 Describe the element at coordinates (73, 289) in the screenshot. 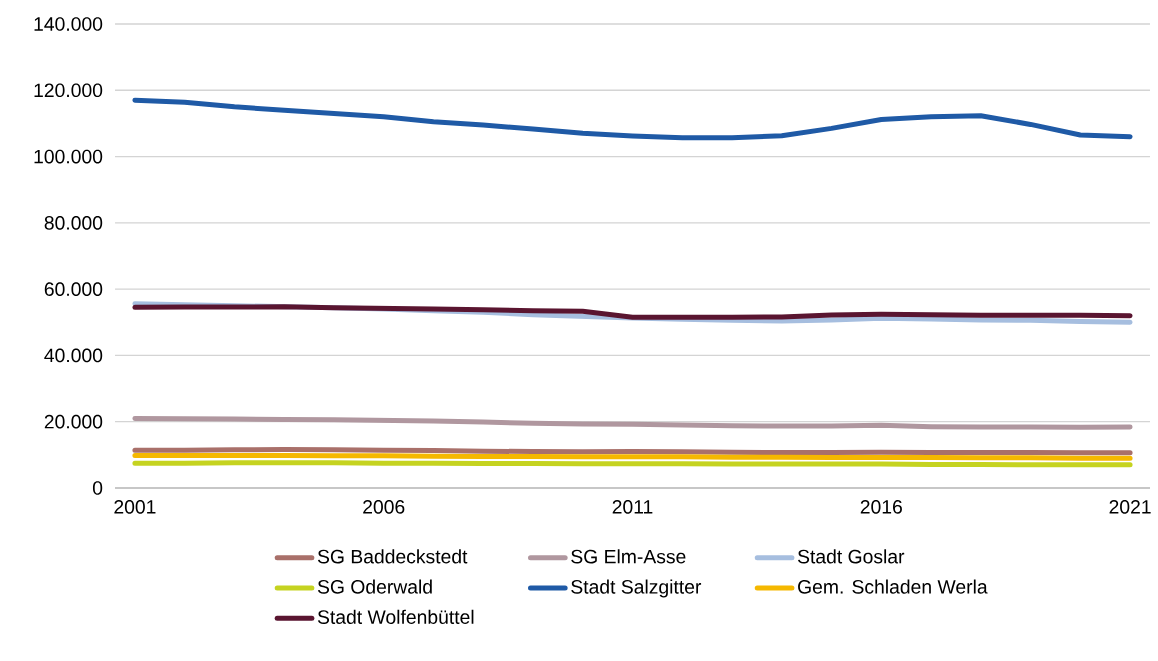

I see `y-tick-label: 60.000` at that location.